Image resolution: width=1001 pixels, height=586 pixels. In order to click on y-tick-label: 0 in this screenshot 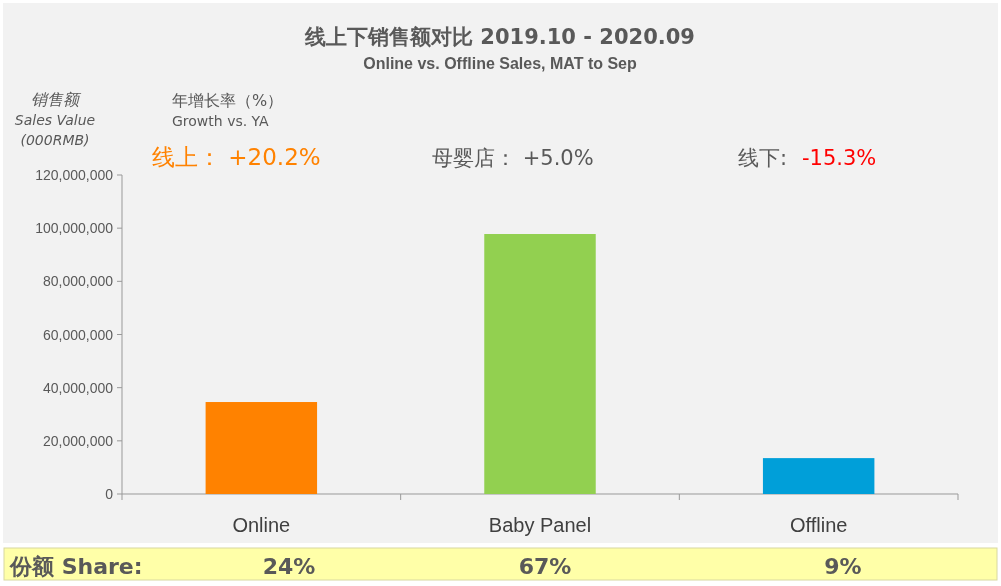, I will do `click(109, 494)`.